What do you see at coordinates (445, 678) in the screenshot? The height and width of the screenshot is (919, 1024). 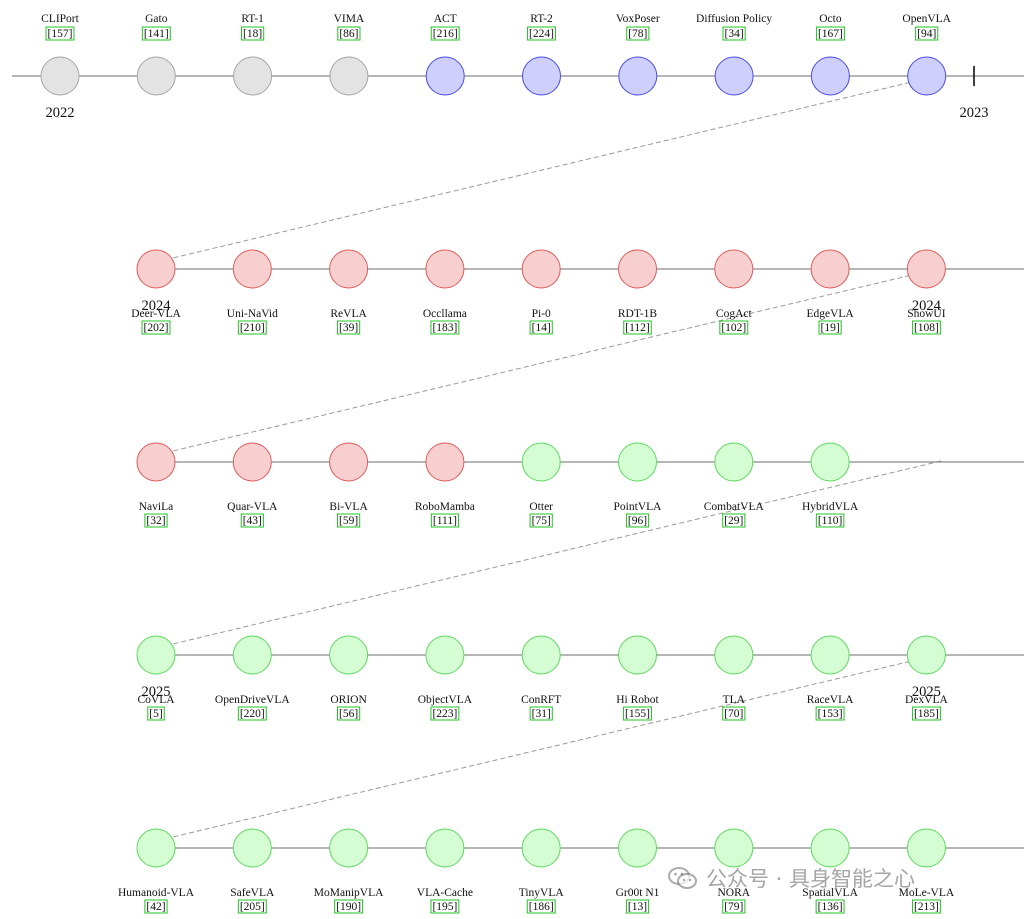 I see `model-node: ObjectVLA [223]` at bounding box center [445, 678].